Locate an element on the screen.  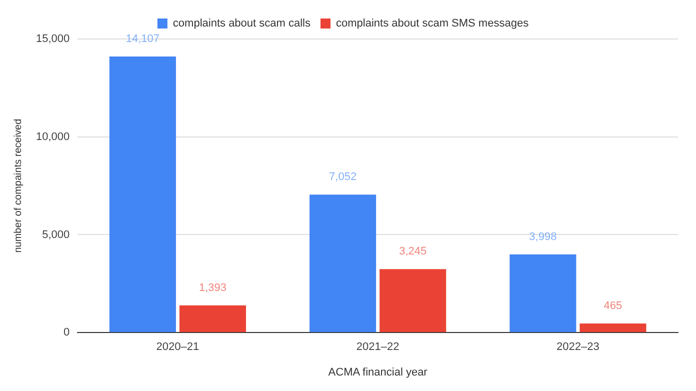
y-tick-label: 5,000 is located at coordinates (56, 234).